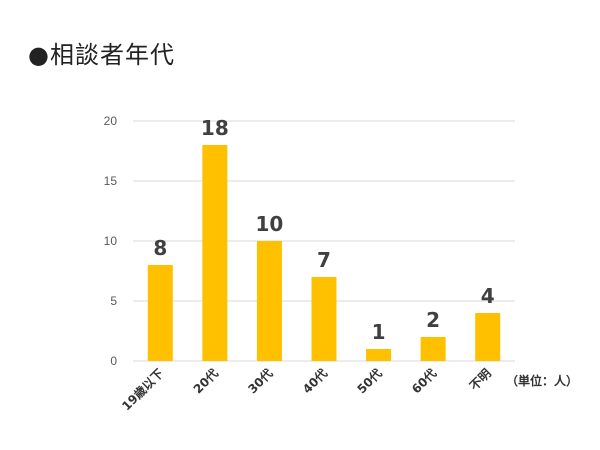  I want to click on data-label: 18, so click(215, 128).